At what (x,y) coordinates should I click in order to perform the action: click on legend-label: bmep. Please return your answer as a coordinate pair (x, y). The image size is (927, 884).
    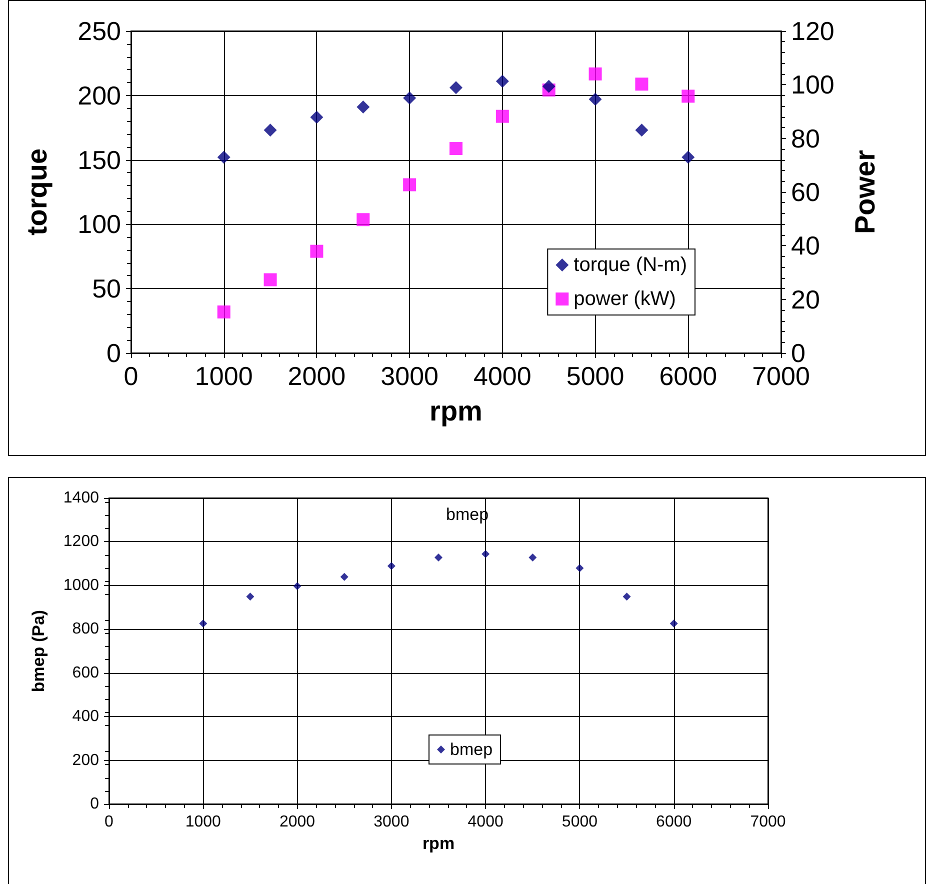
    Looking at the image, I should click on (471, 749).